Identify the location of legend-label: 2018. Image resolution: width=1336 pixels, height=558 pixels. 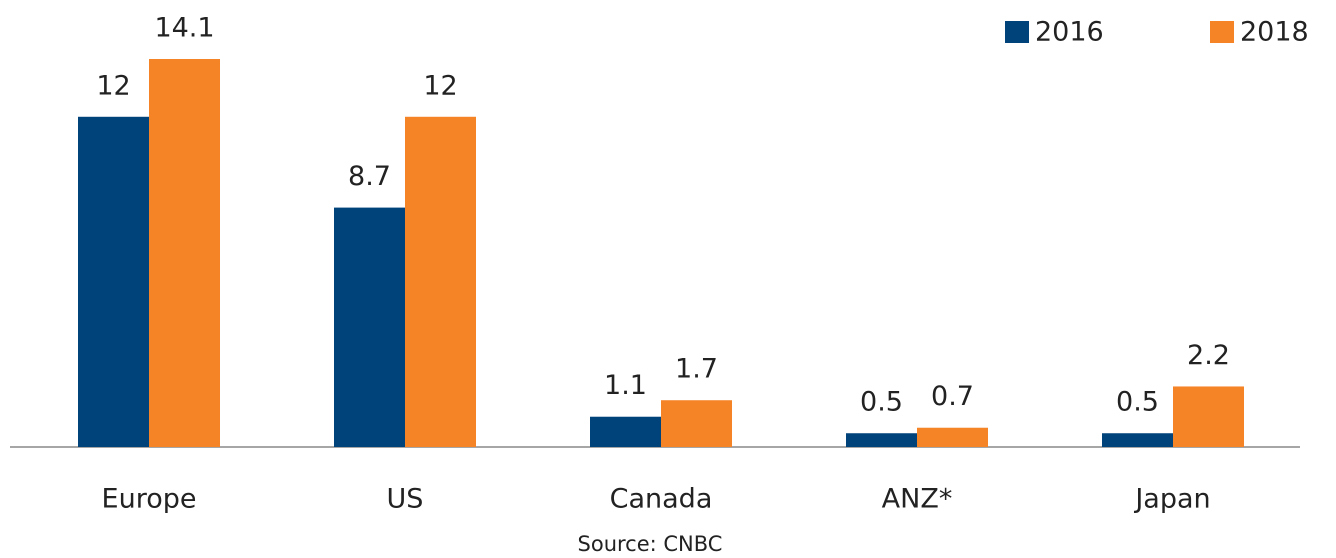
(1274, 32).